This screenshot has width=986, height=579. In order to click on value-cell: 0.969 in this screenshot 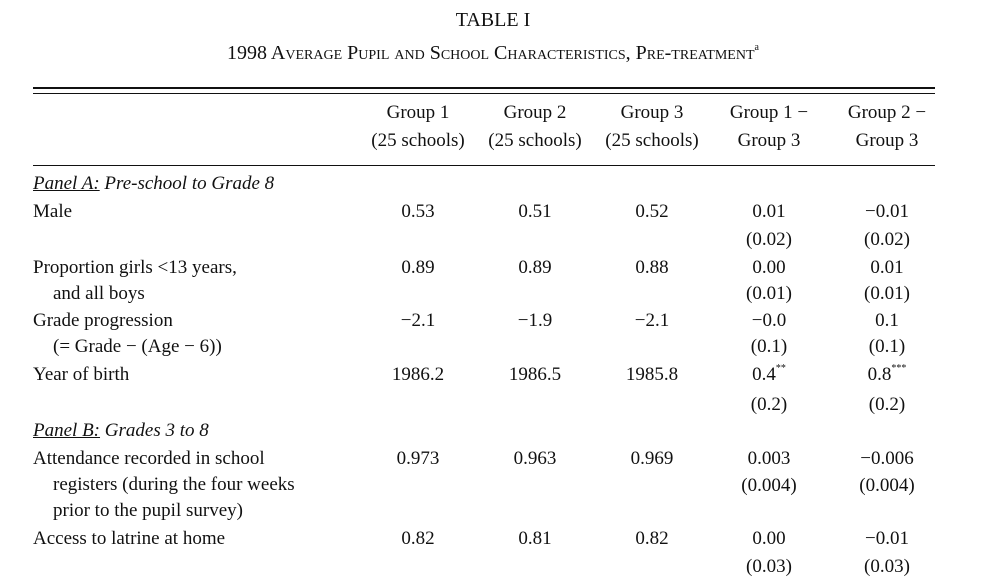, I will do `click(652, 459)`.